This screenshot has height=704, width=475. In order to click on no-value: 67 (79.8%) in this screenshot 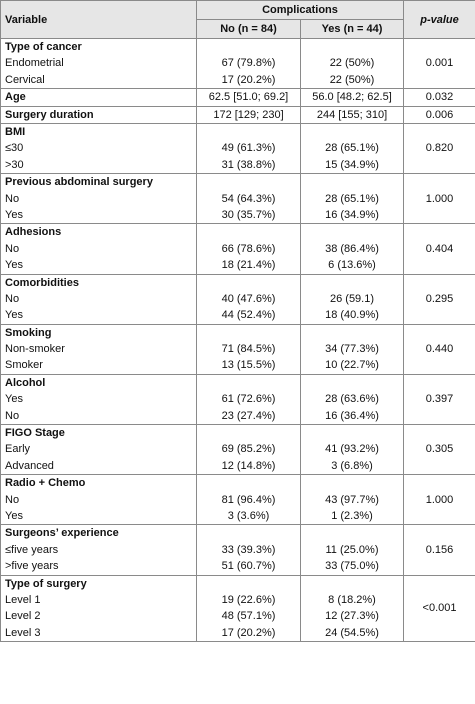, I will do `click(248, 63)`.